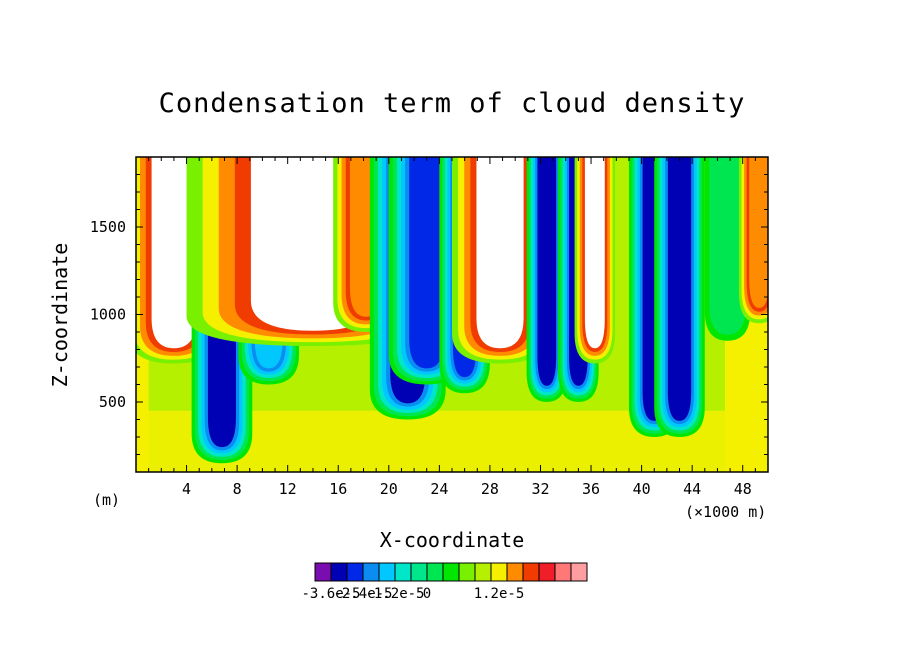 The image size is (904, 658). Describe the element at coordinates (725, 512) in the screenshot. I see `x-unit-label: (×1000 m)` at that location.